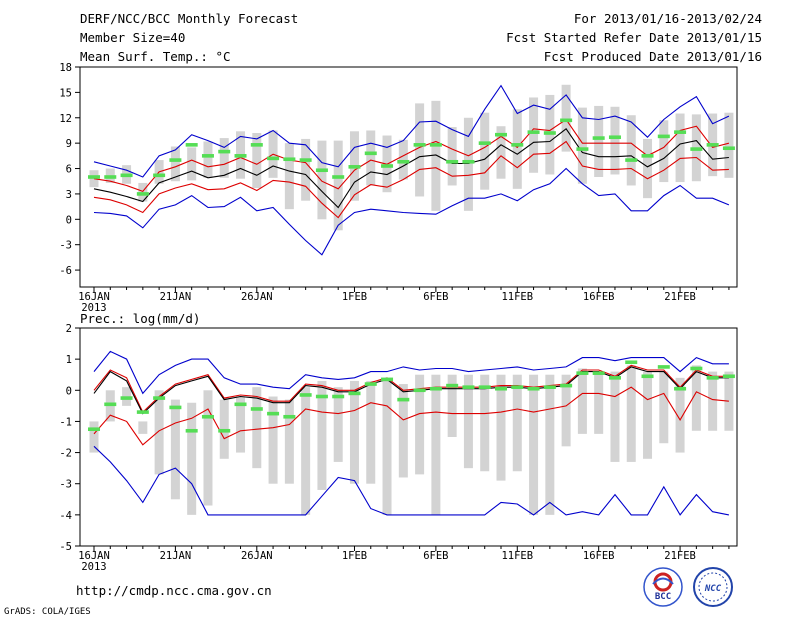 Image resolution: width=800 pixels, height=618 pixels. Describe the element at coordinates (94, 556) in the screenshot. I see `x-tick-label: 16JAN` at that location.